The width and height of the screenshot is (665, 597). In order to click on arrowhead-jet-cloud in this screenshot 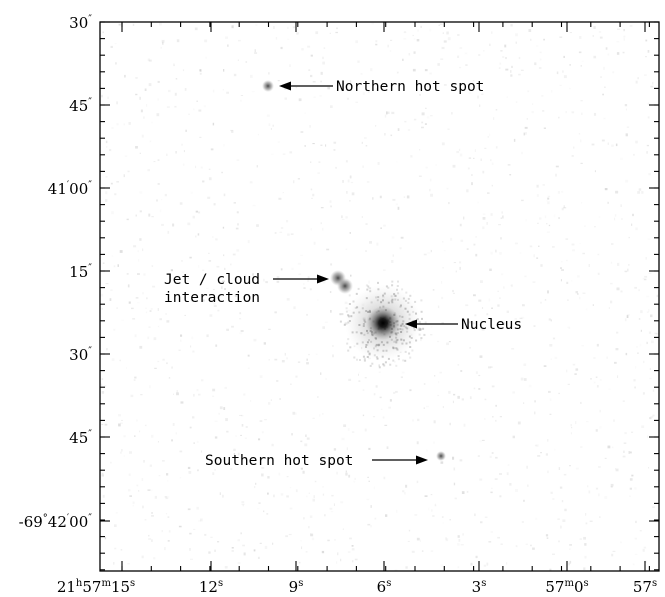, I will do `click(323, 279)`.